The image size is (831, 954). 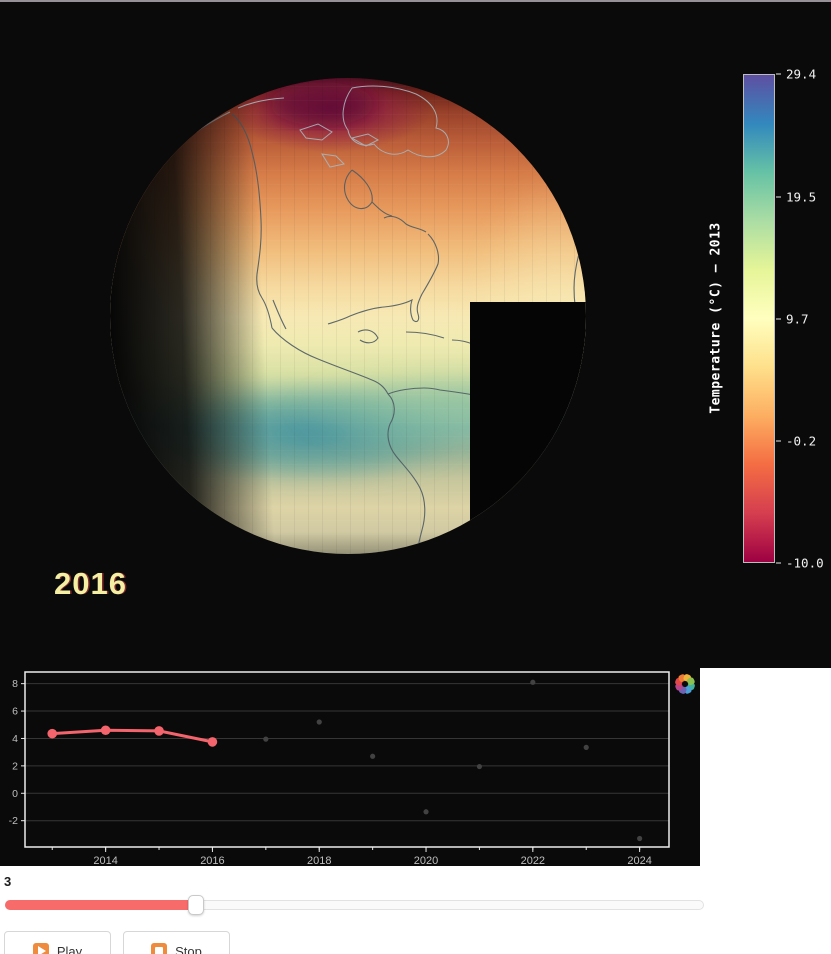 I want to click on x-tick-label: 2014, so click(x=105, y=860).